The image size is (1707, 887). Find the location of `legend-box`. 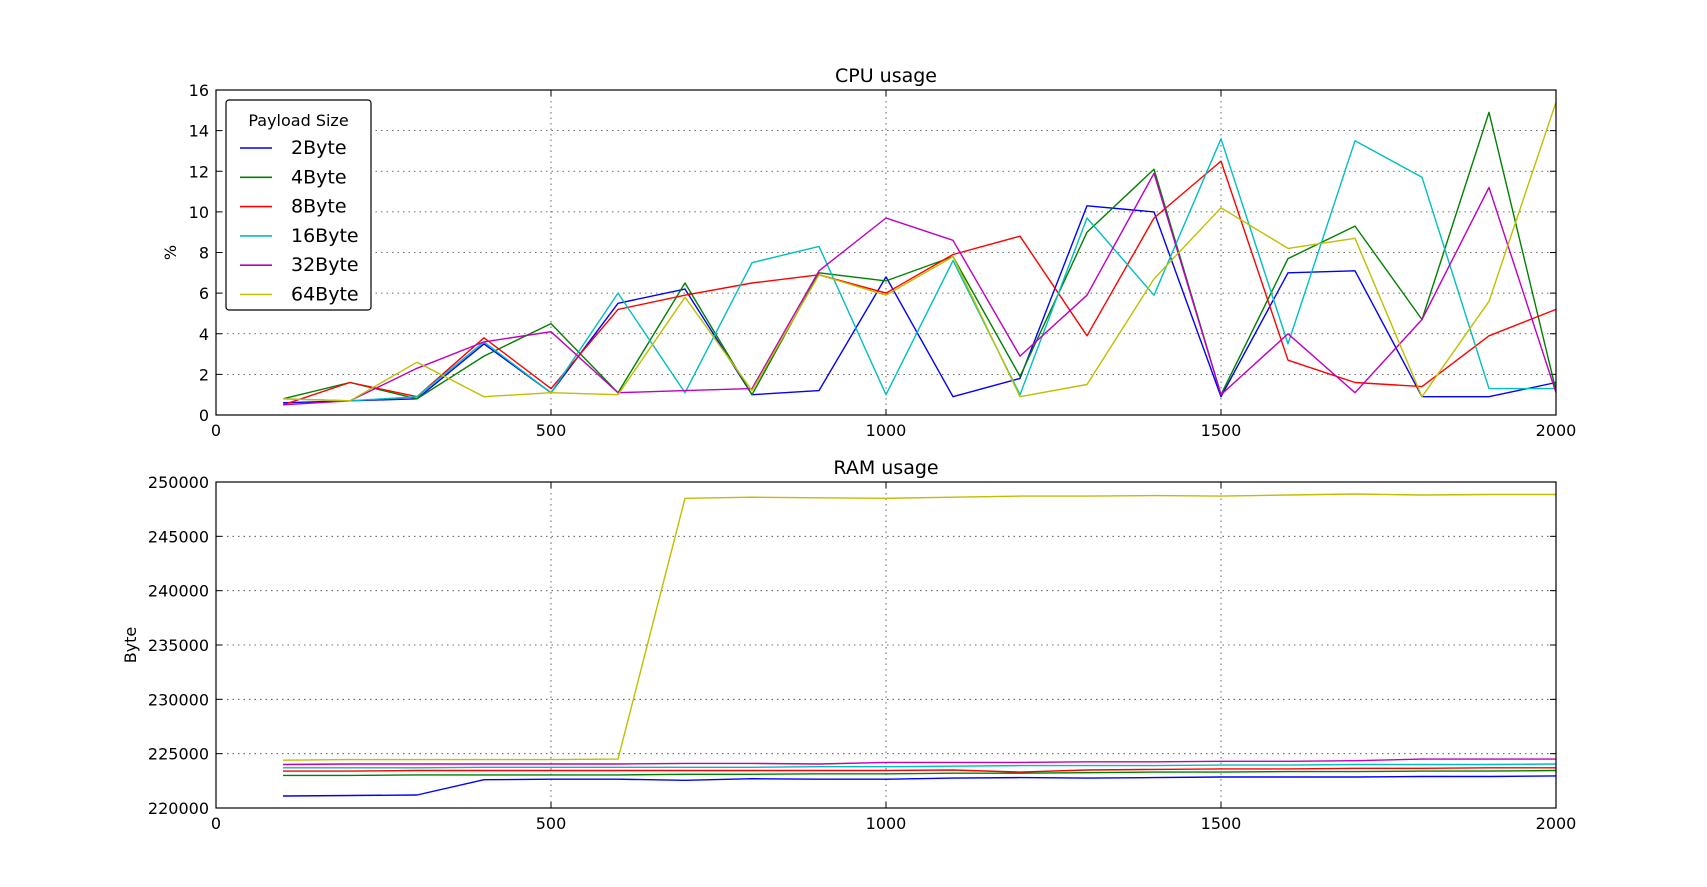

legend-box is located at coordinates (298, 205).